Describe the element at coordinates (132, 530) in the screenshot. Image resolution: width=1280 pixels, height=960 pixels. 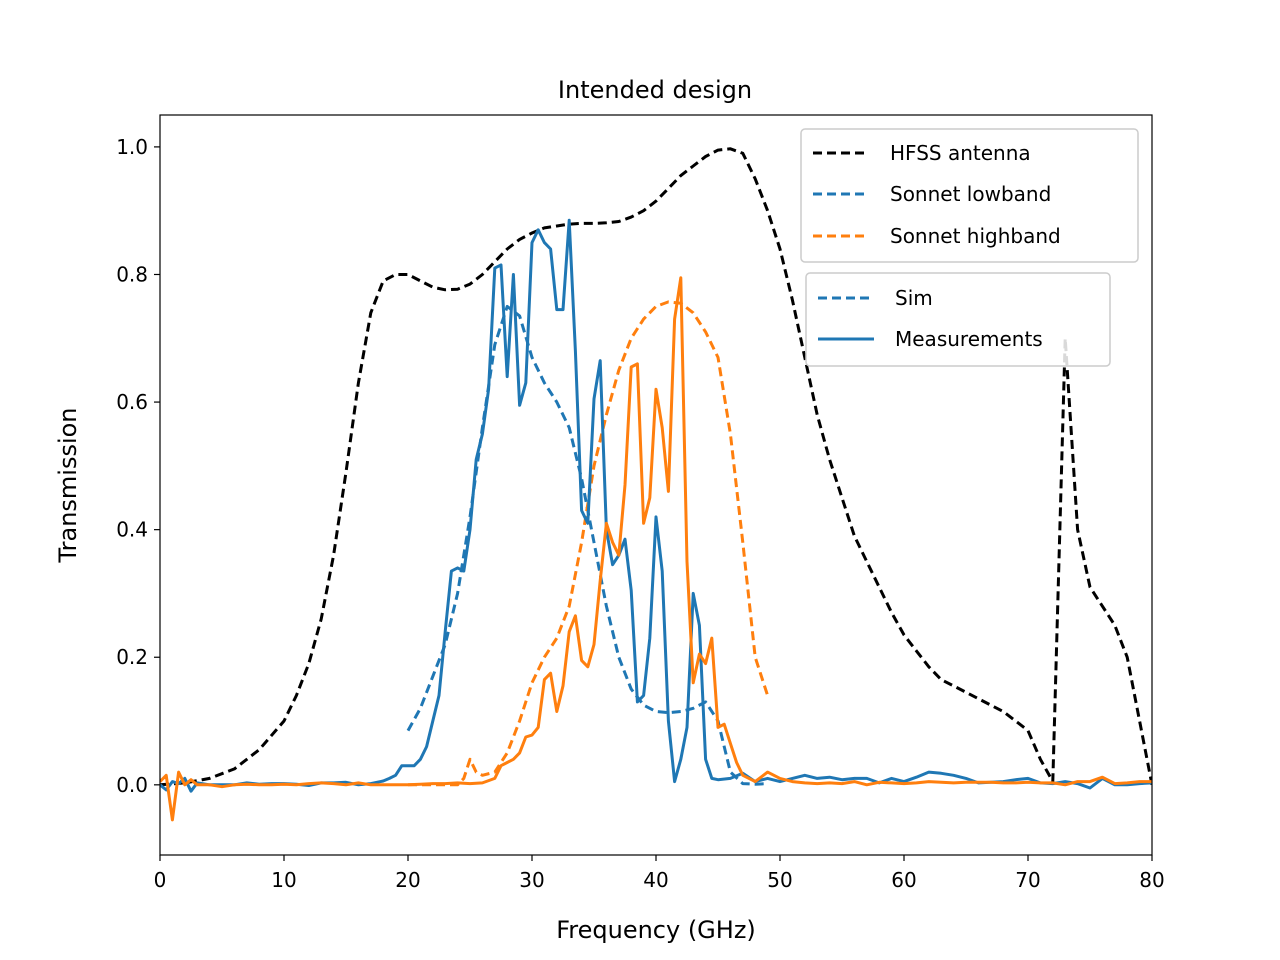
I see `y-tick-label: 0.4` at that location.